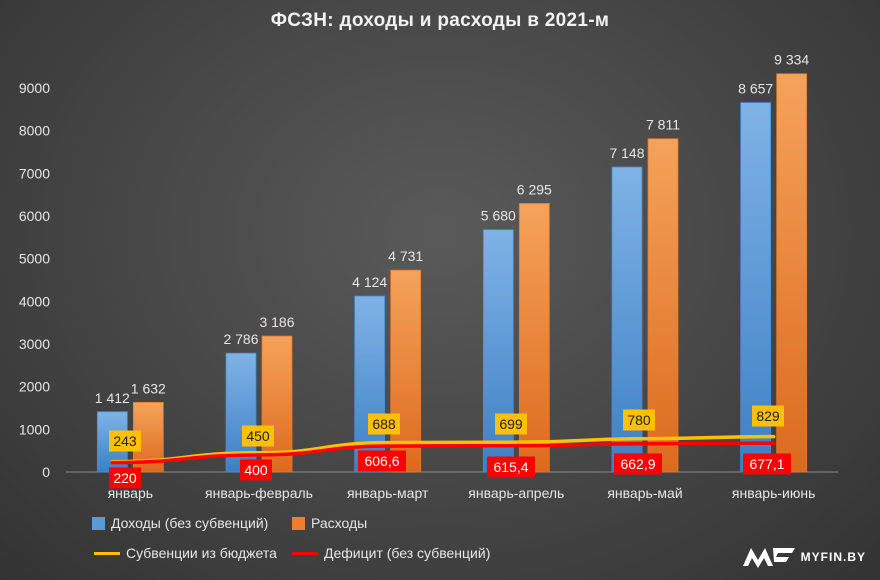 The image size is (880, 580). I want to click on subsidy-label: 688, so click(384, 424).